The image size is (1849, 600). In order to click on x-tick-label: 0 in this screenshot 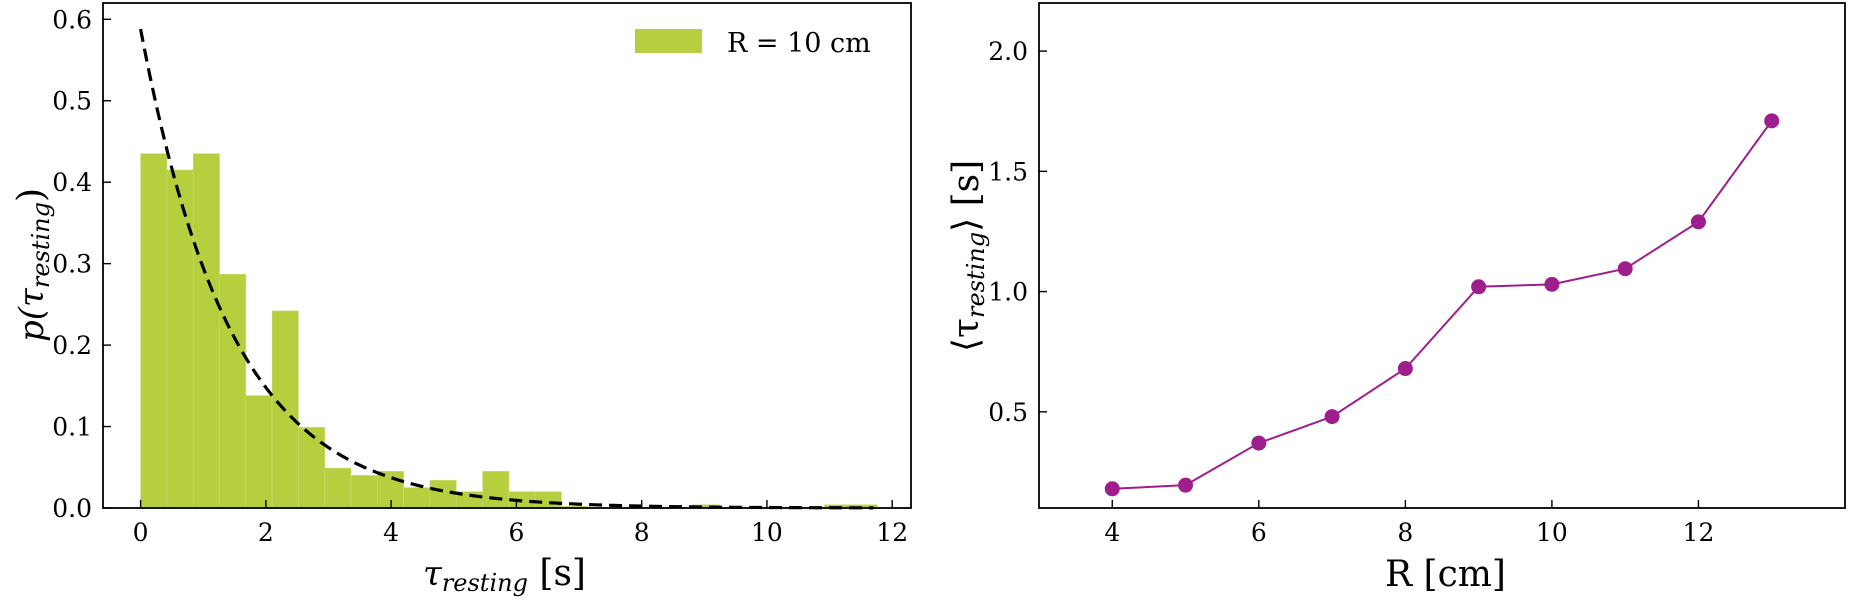, I will do `click(141, 532)`.